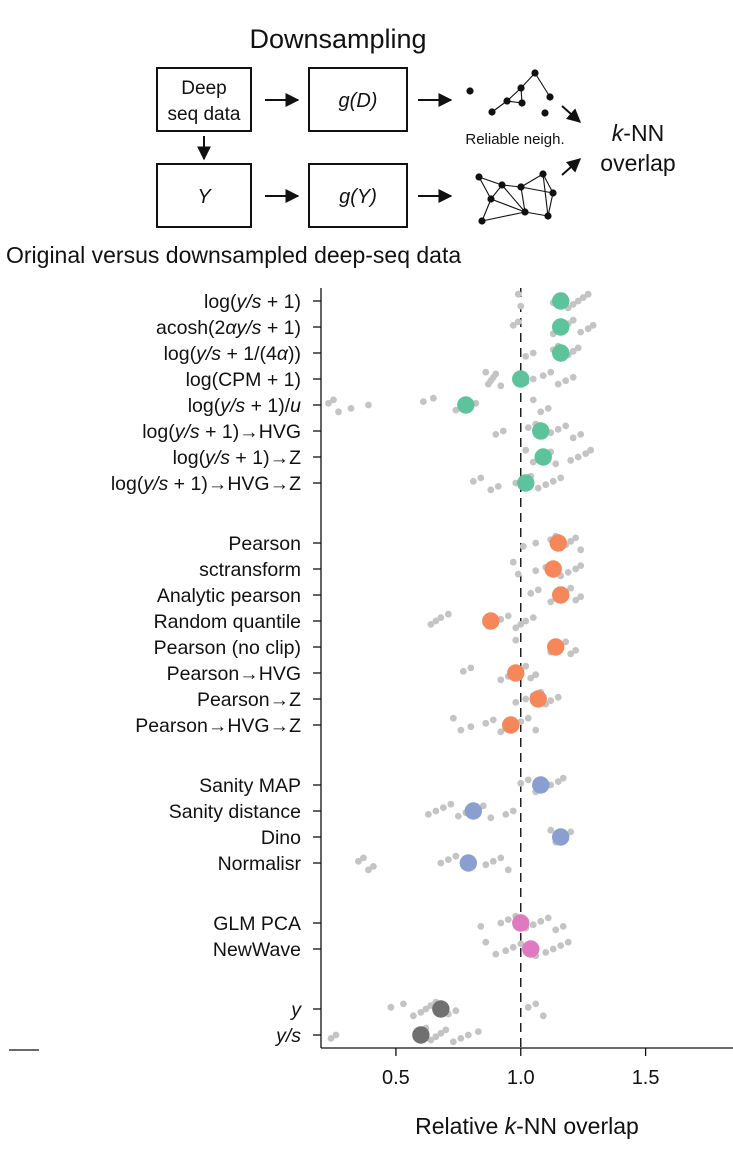  I want to click on method-label-part: Analytic pearson, so click(229, 596).